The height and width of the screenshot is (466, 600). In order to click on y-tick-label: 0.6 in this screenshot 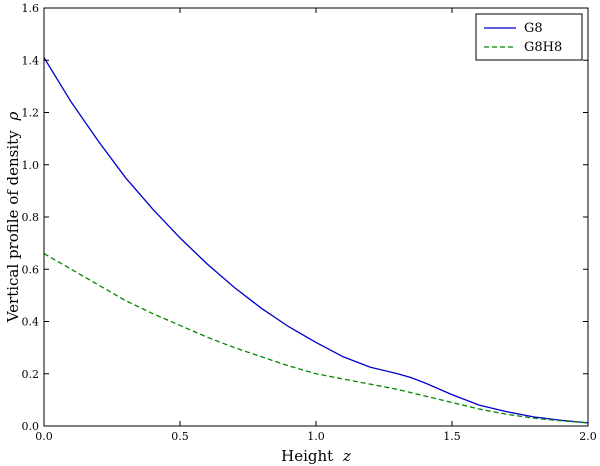, I will do `click(31, 269)`.